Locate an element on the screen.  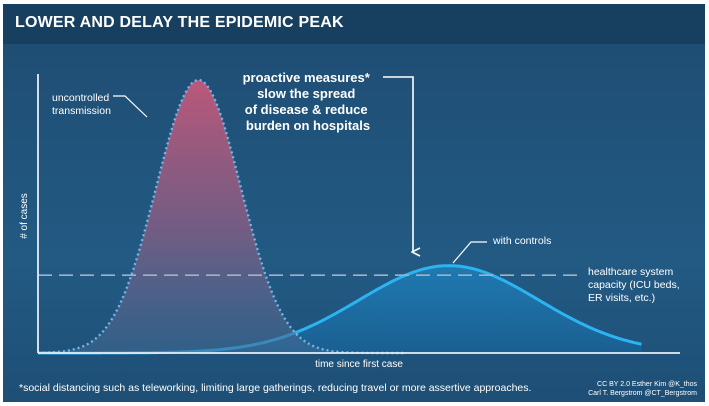
credits-line: CC BY 2.0 Esther Kim @K_thos is located at coordinates (647, 384).